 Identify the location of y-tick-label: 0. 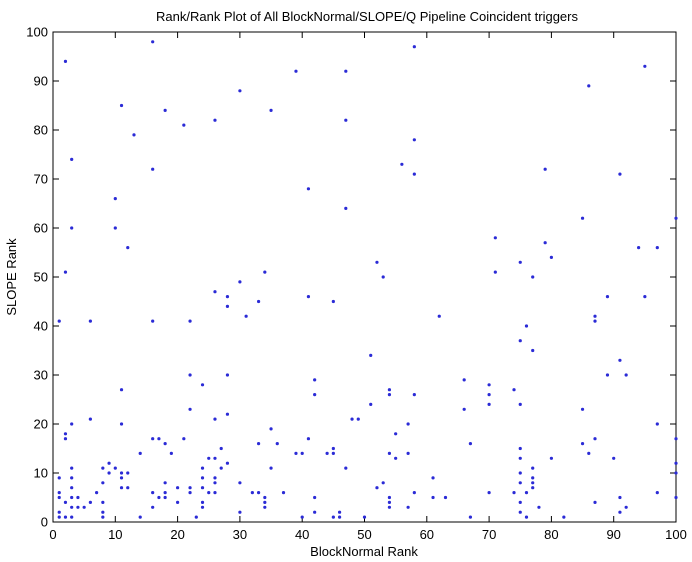
(44, 522).